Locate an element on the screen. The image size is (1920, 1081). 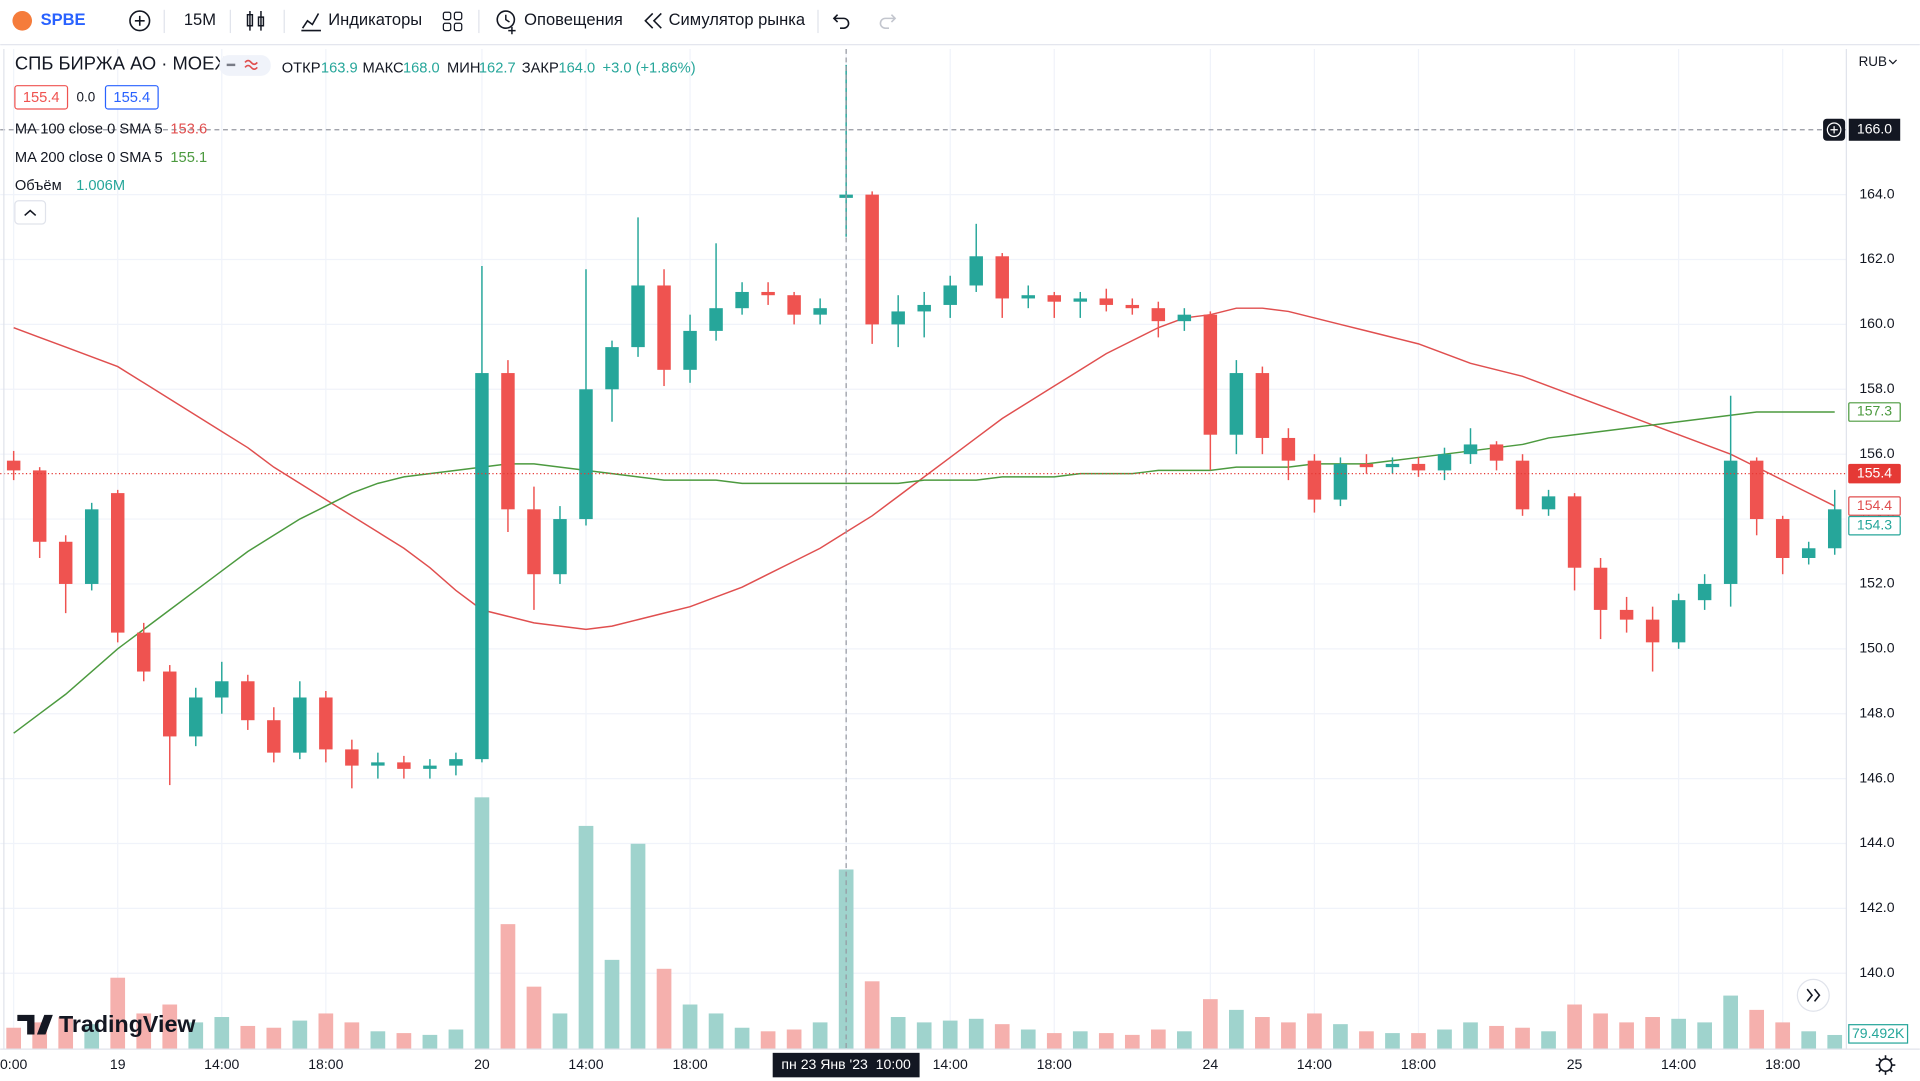
gear-teeth is located at coordinates (1885, 1065).